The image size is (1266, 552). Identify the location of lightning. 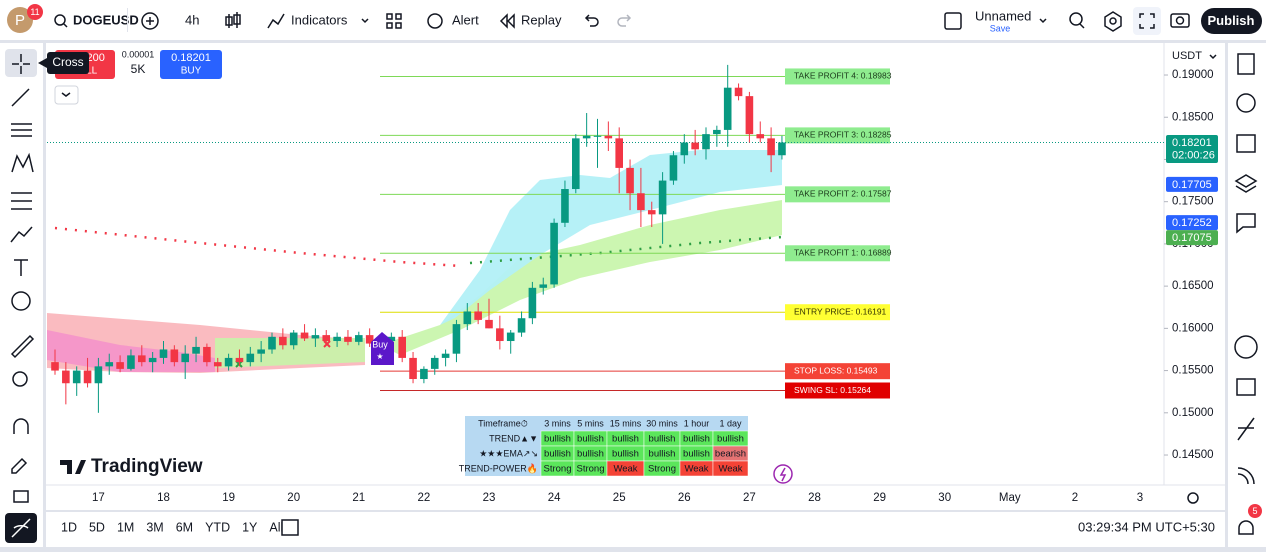
(783, 474).